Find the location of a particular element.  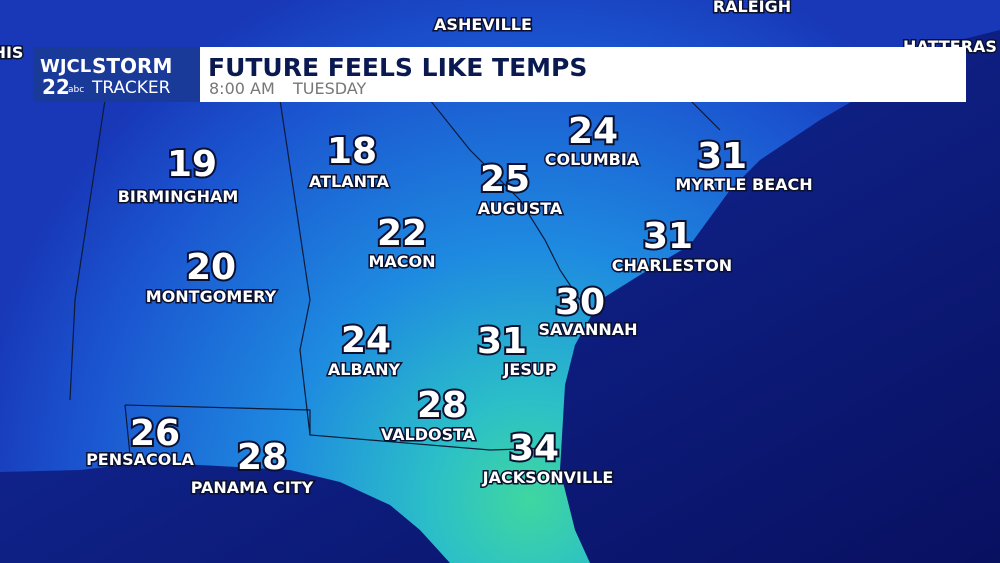

logo-box is located at coordinates (118, 74).